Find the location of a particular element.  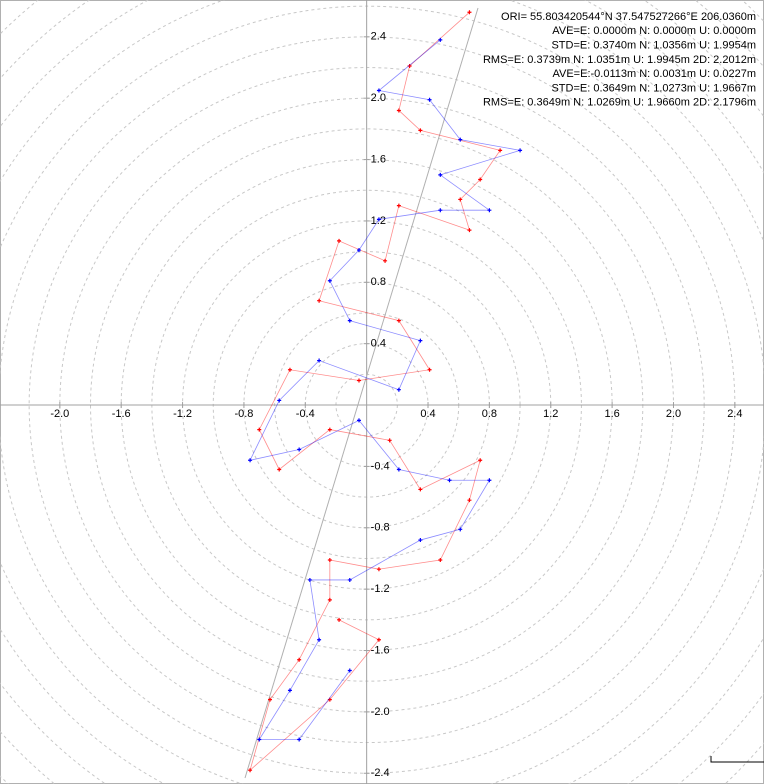

x-tick-label: 1.2 is located at coordinates (550, 414).